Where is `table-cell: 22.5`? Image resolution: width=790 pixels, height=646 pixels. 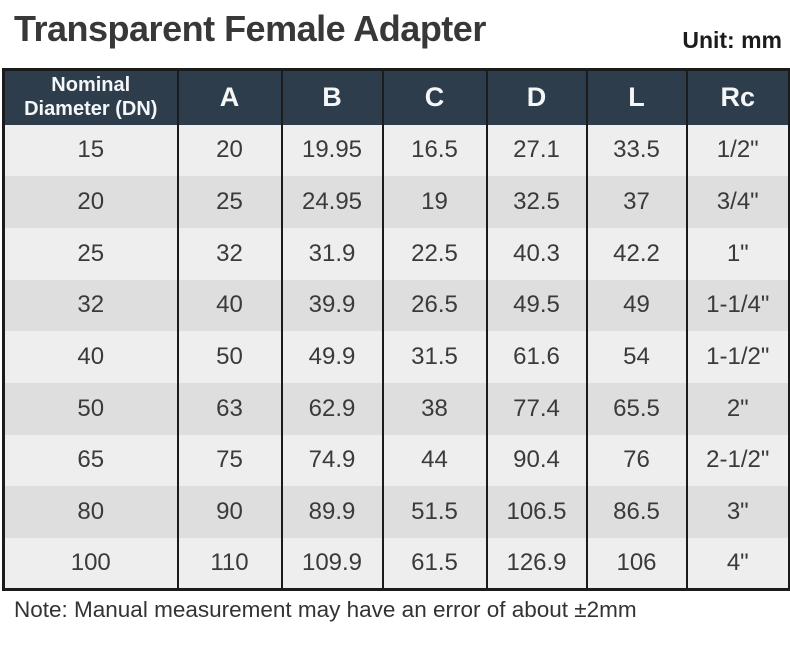
table-cell: 22.5 is located at coordinates (434, 253).